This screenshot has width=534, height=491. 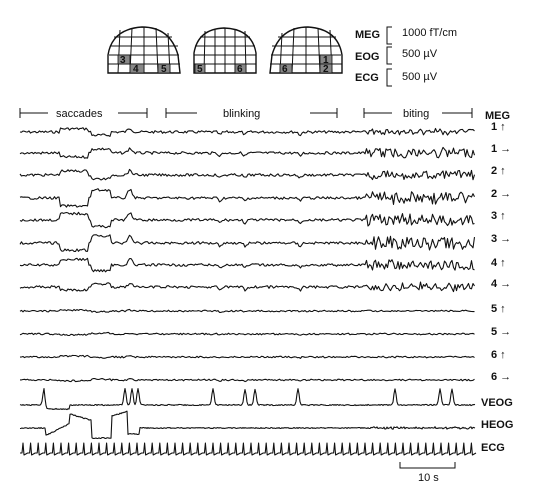 I want to click on channel-label-9: 5 ↑, so click(x=498, y=309).